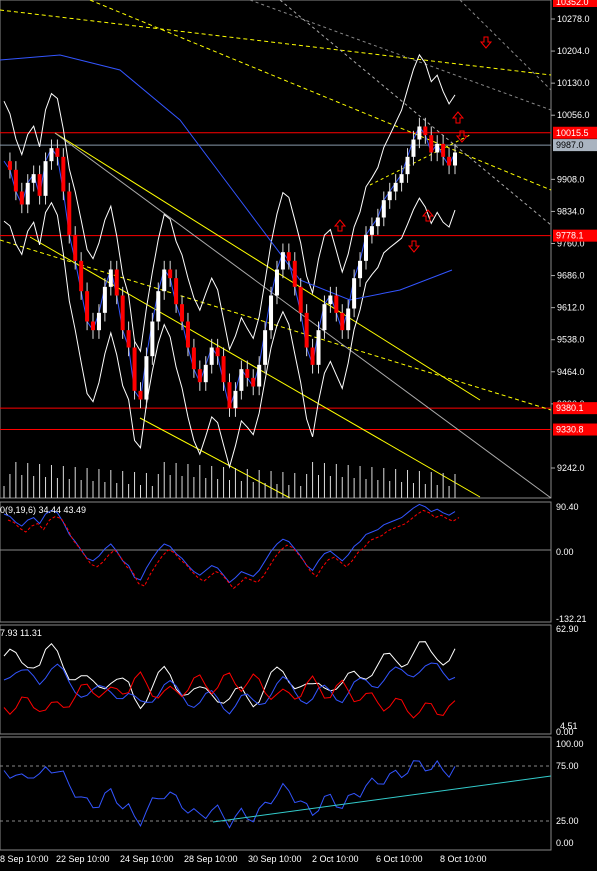 This screenshot has height=871, width=597. I want to click on price-tag-top, so click(575, 3).